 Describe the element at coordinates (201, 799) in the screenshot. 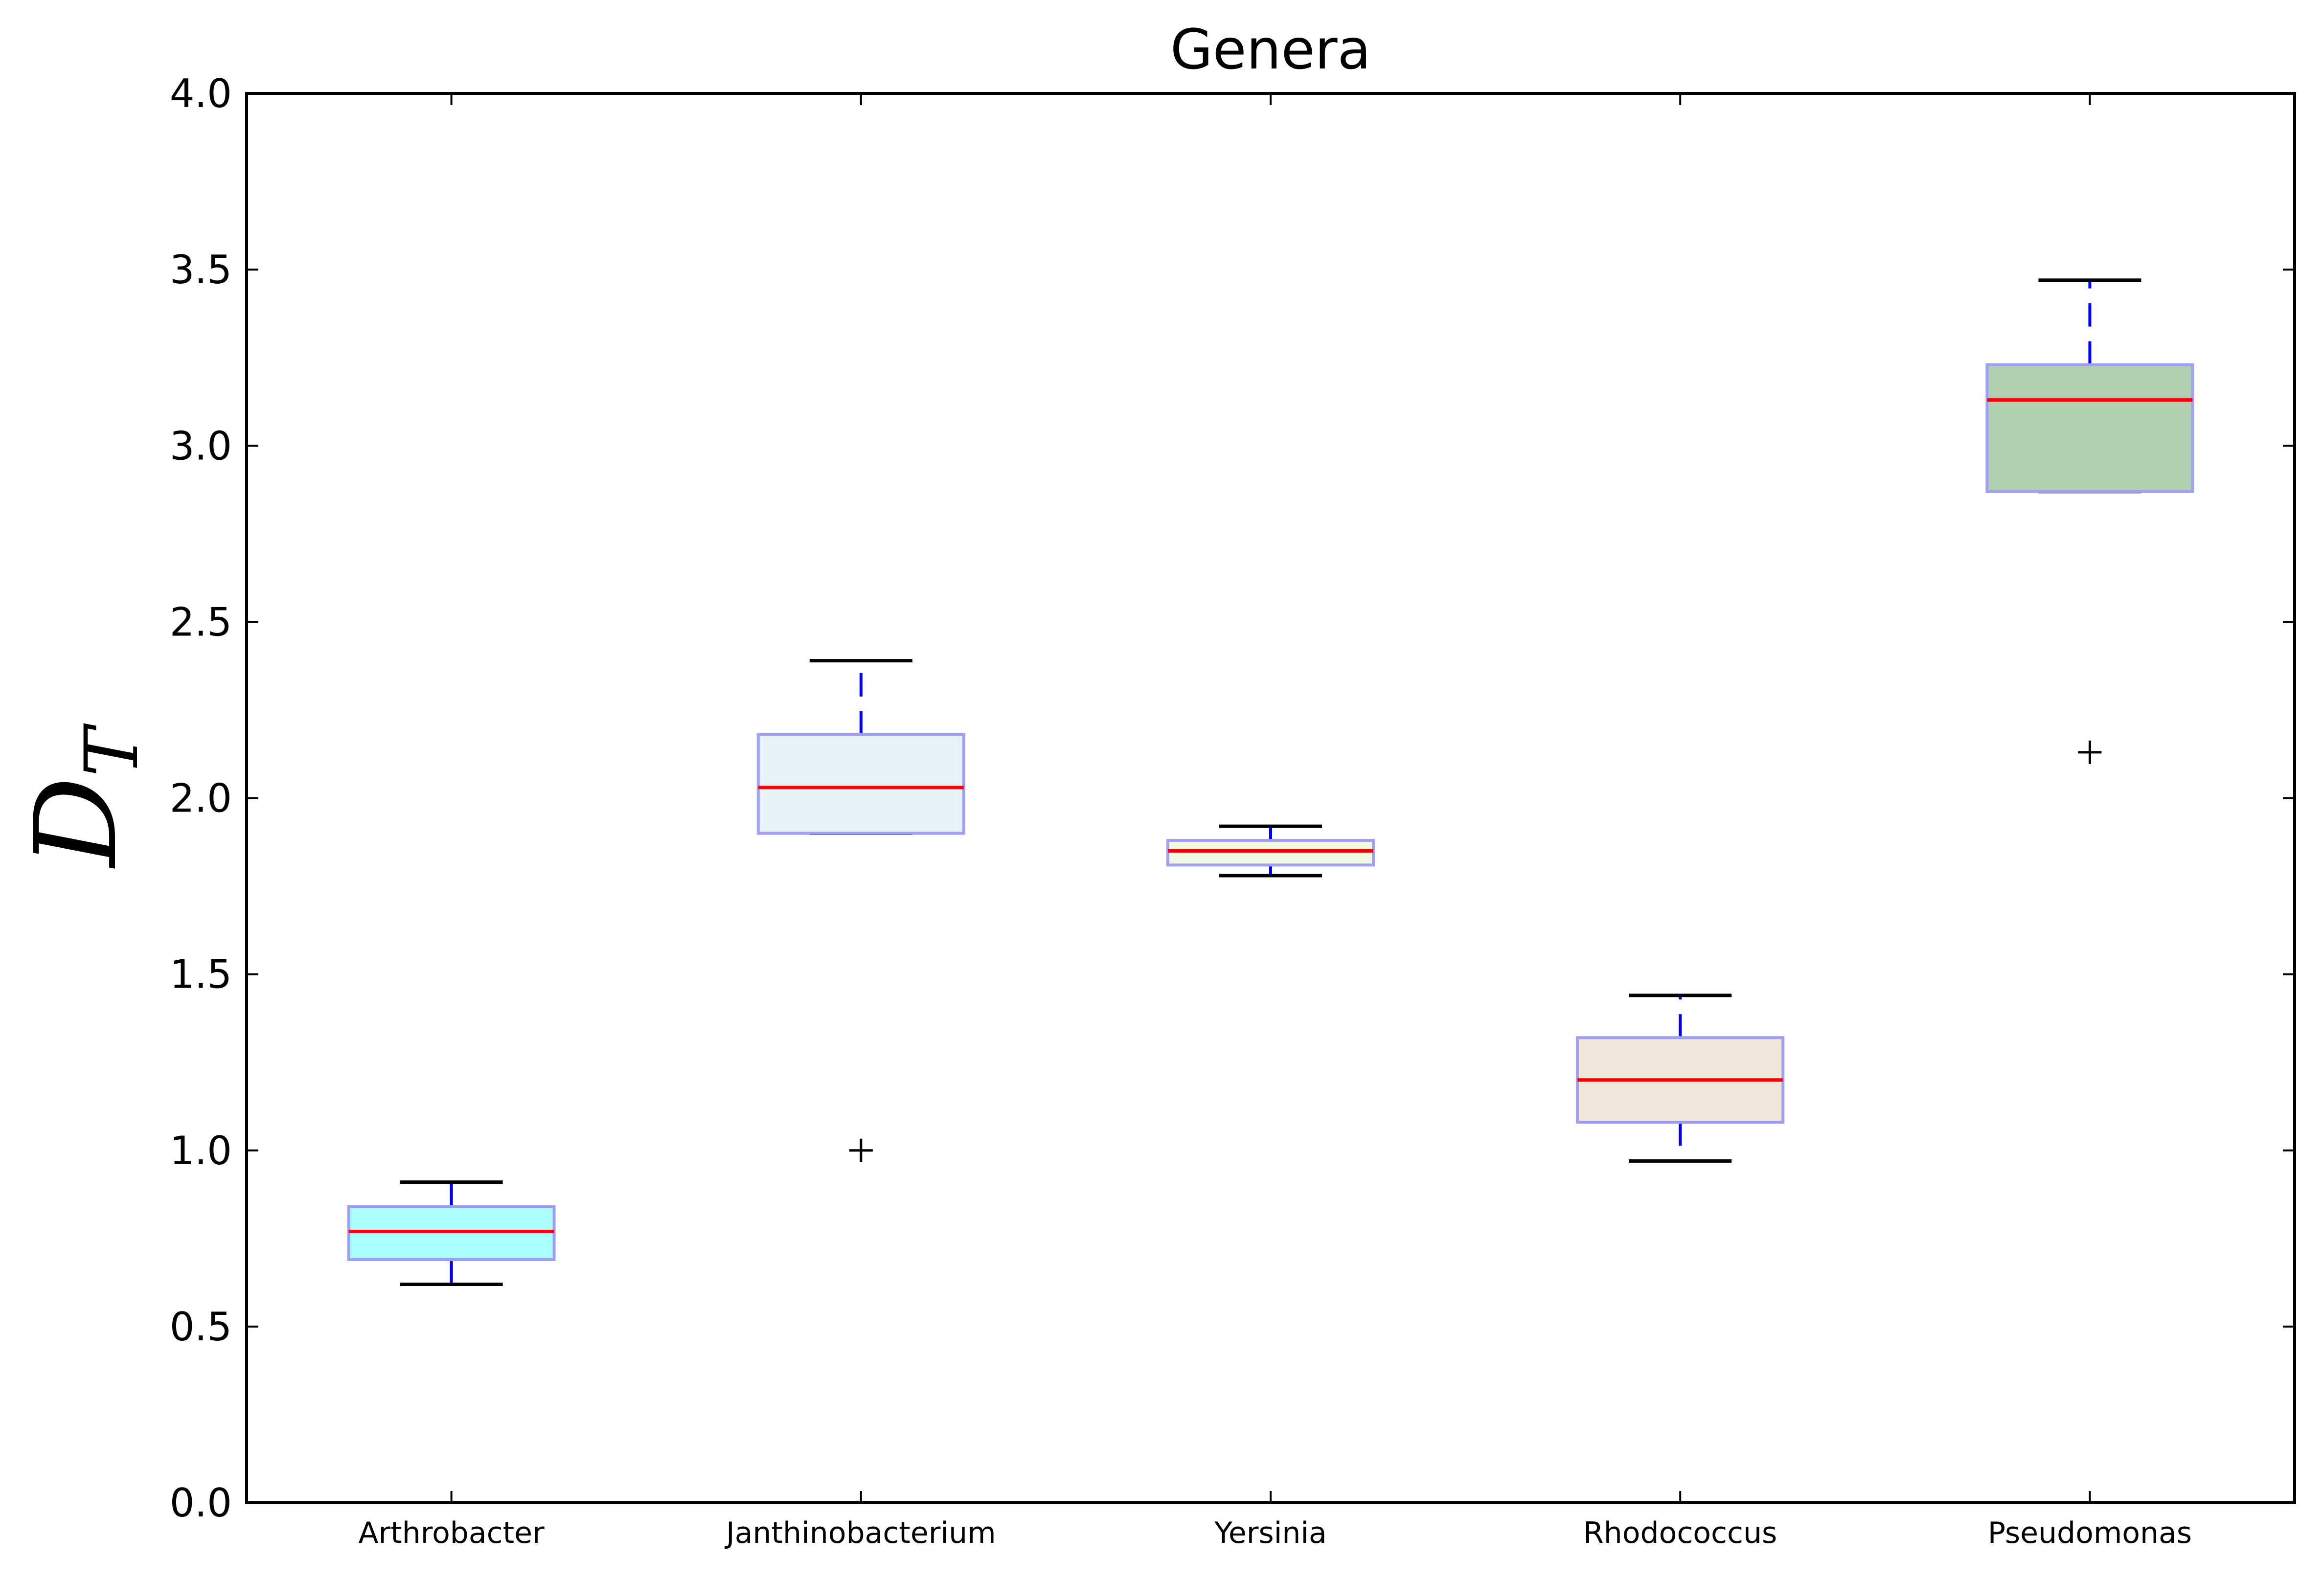

I see `y-tick-label: 2.0` at that location.